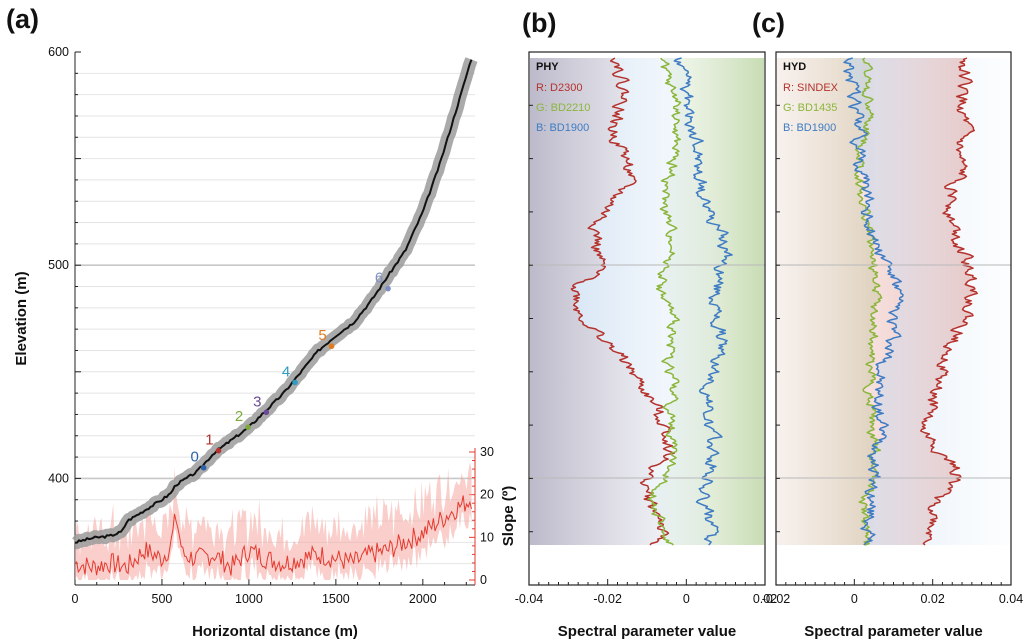 This screenshot has width=1023, height=640. Describe the element at coordinates (559, 88) in the screenshot. I see `legend-entry-0: R: D2300` at that location.